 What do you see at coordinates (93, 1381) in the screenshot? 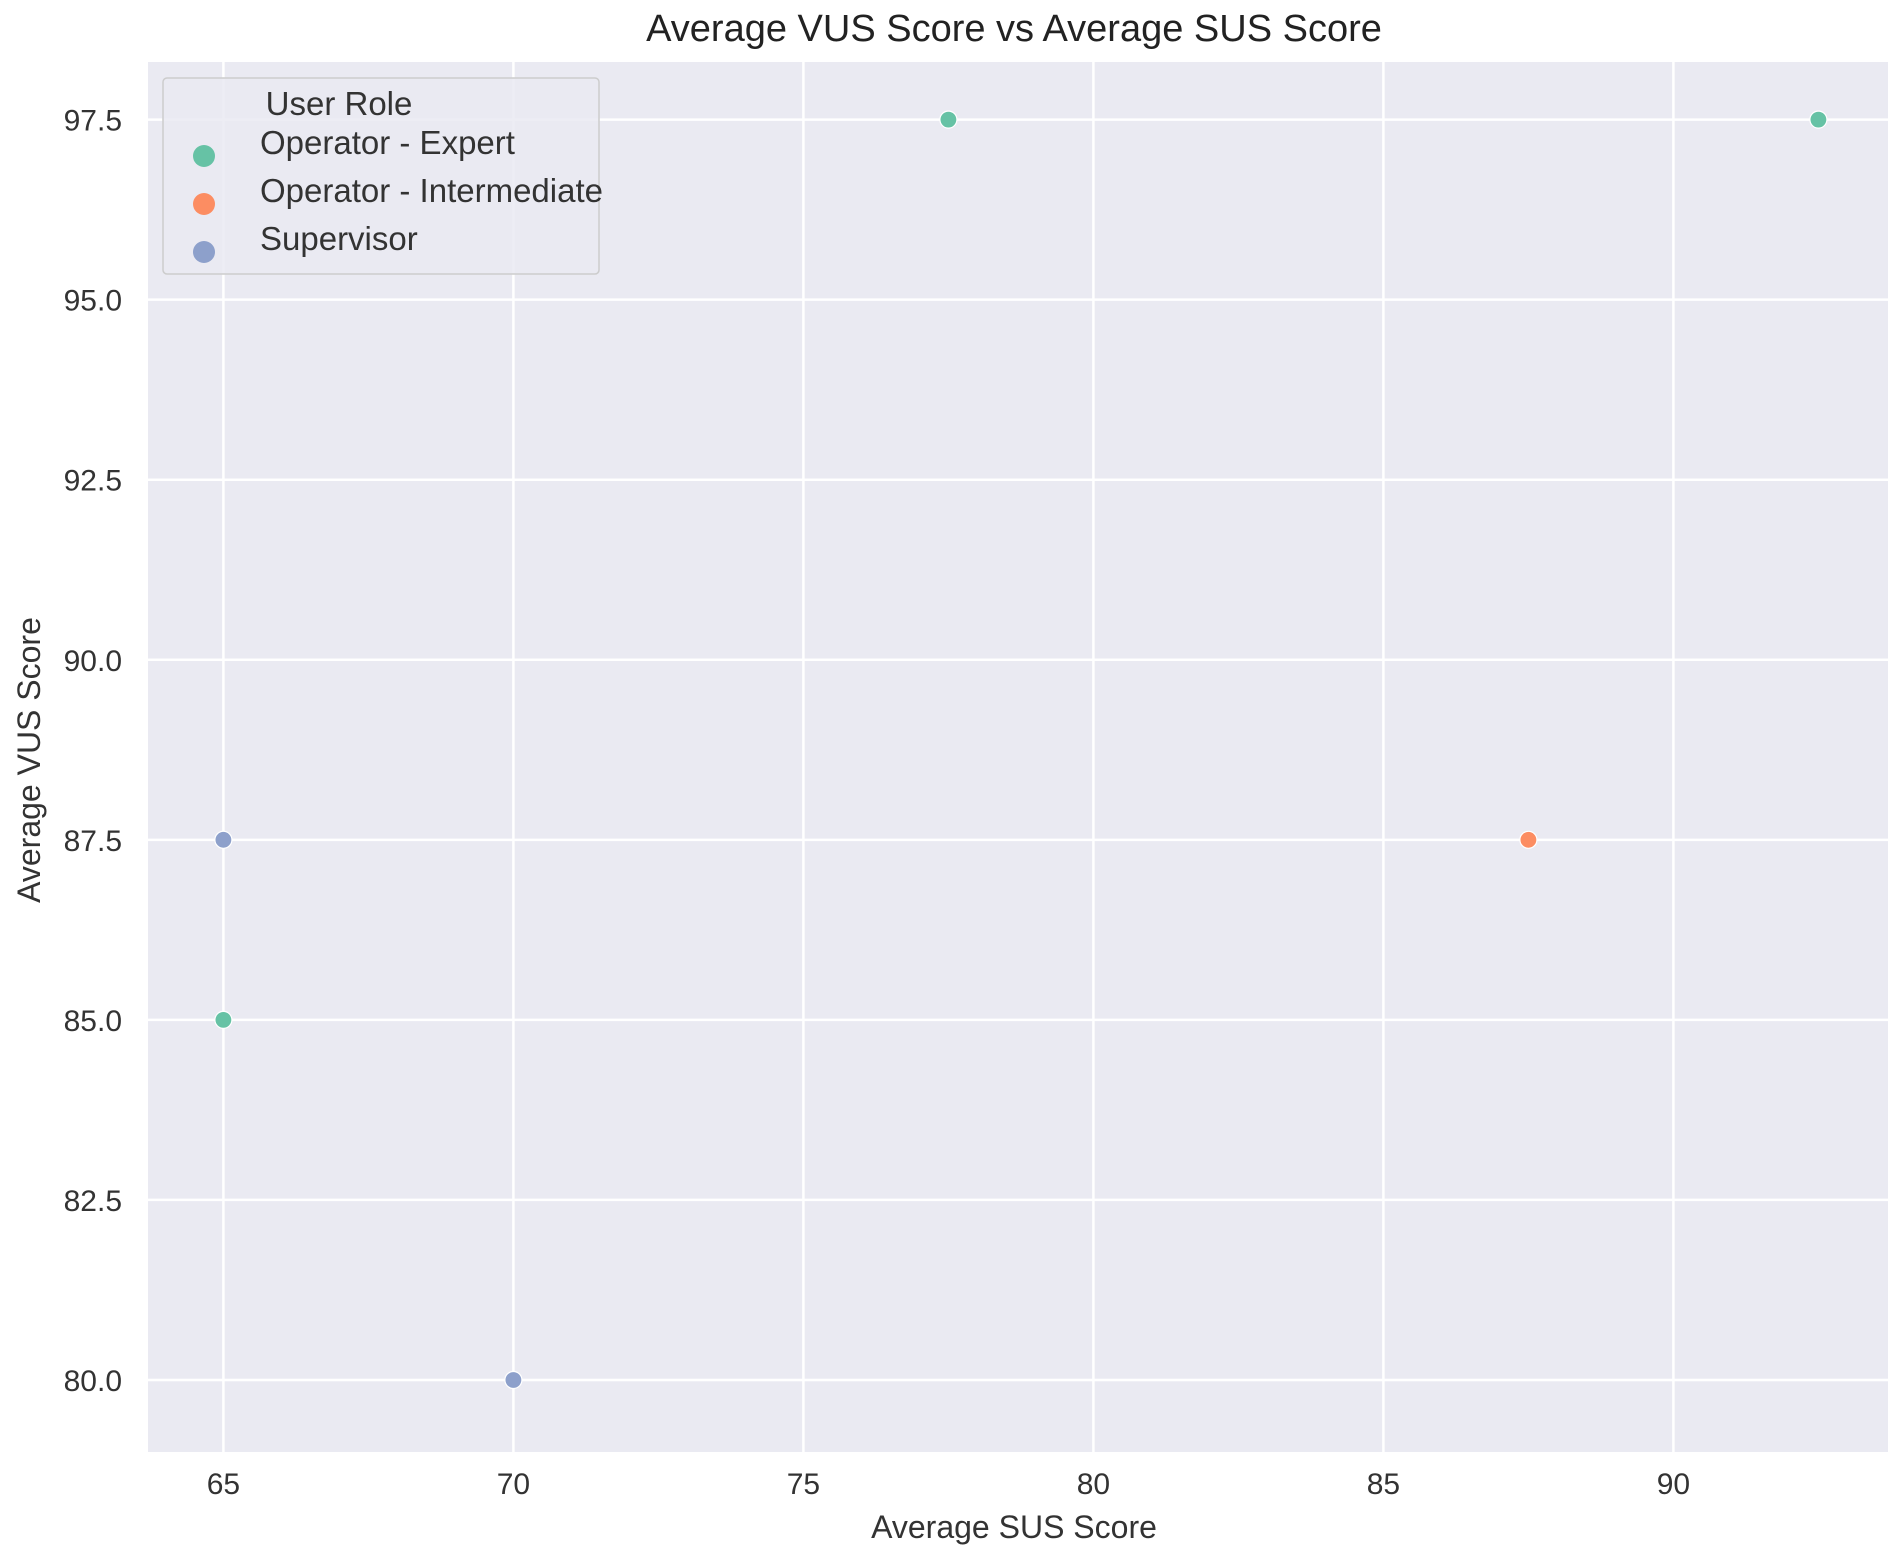
I see `y-tick-label: 80.0` at bounding box center [93, 1381].